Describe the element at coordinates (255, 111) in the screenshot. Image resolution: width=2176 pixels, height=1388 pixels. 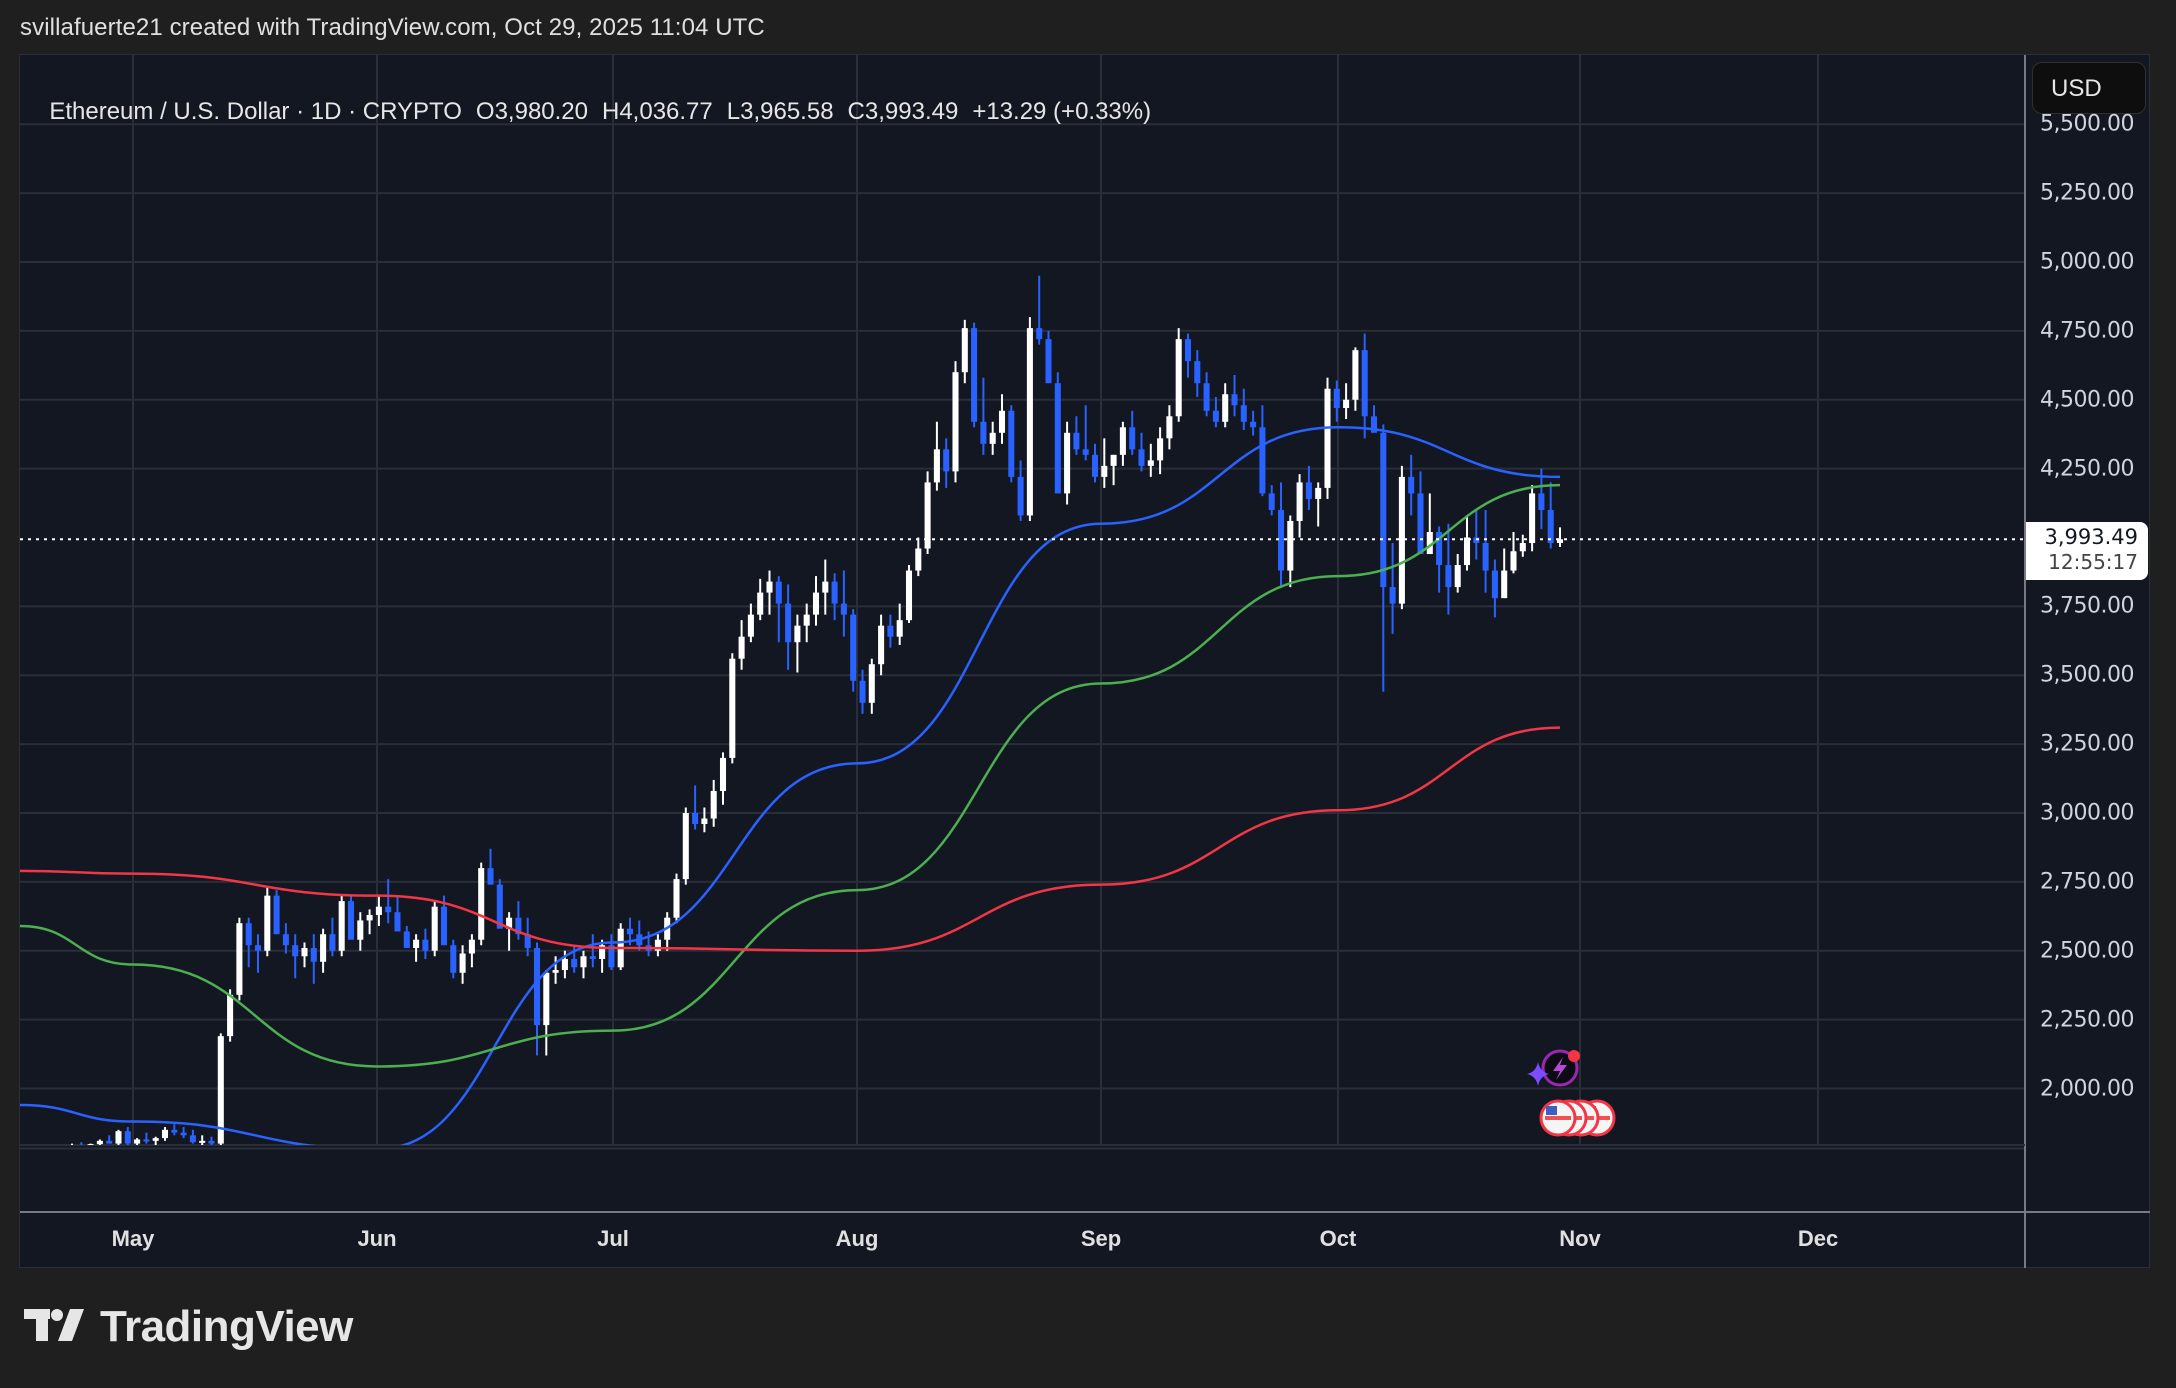
I see `symbol-name: Ethereum / U.S. Dollar · 1D · CRYPTO` at that location.